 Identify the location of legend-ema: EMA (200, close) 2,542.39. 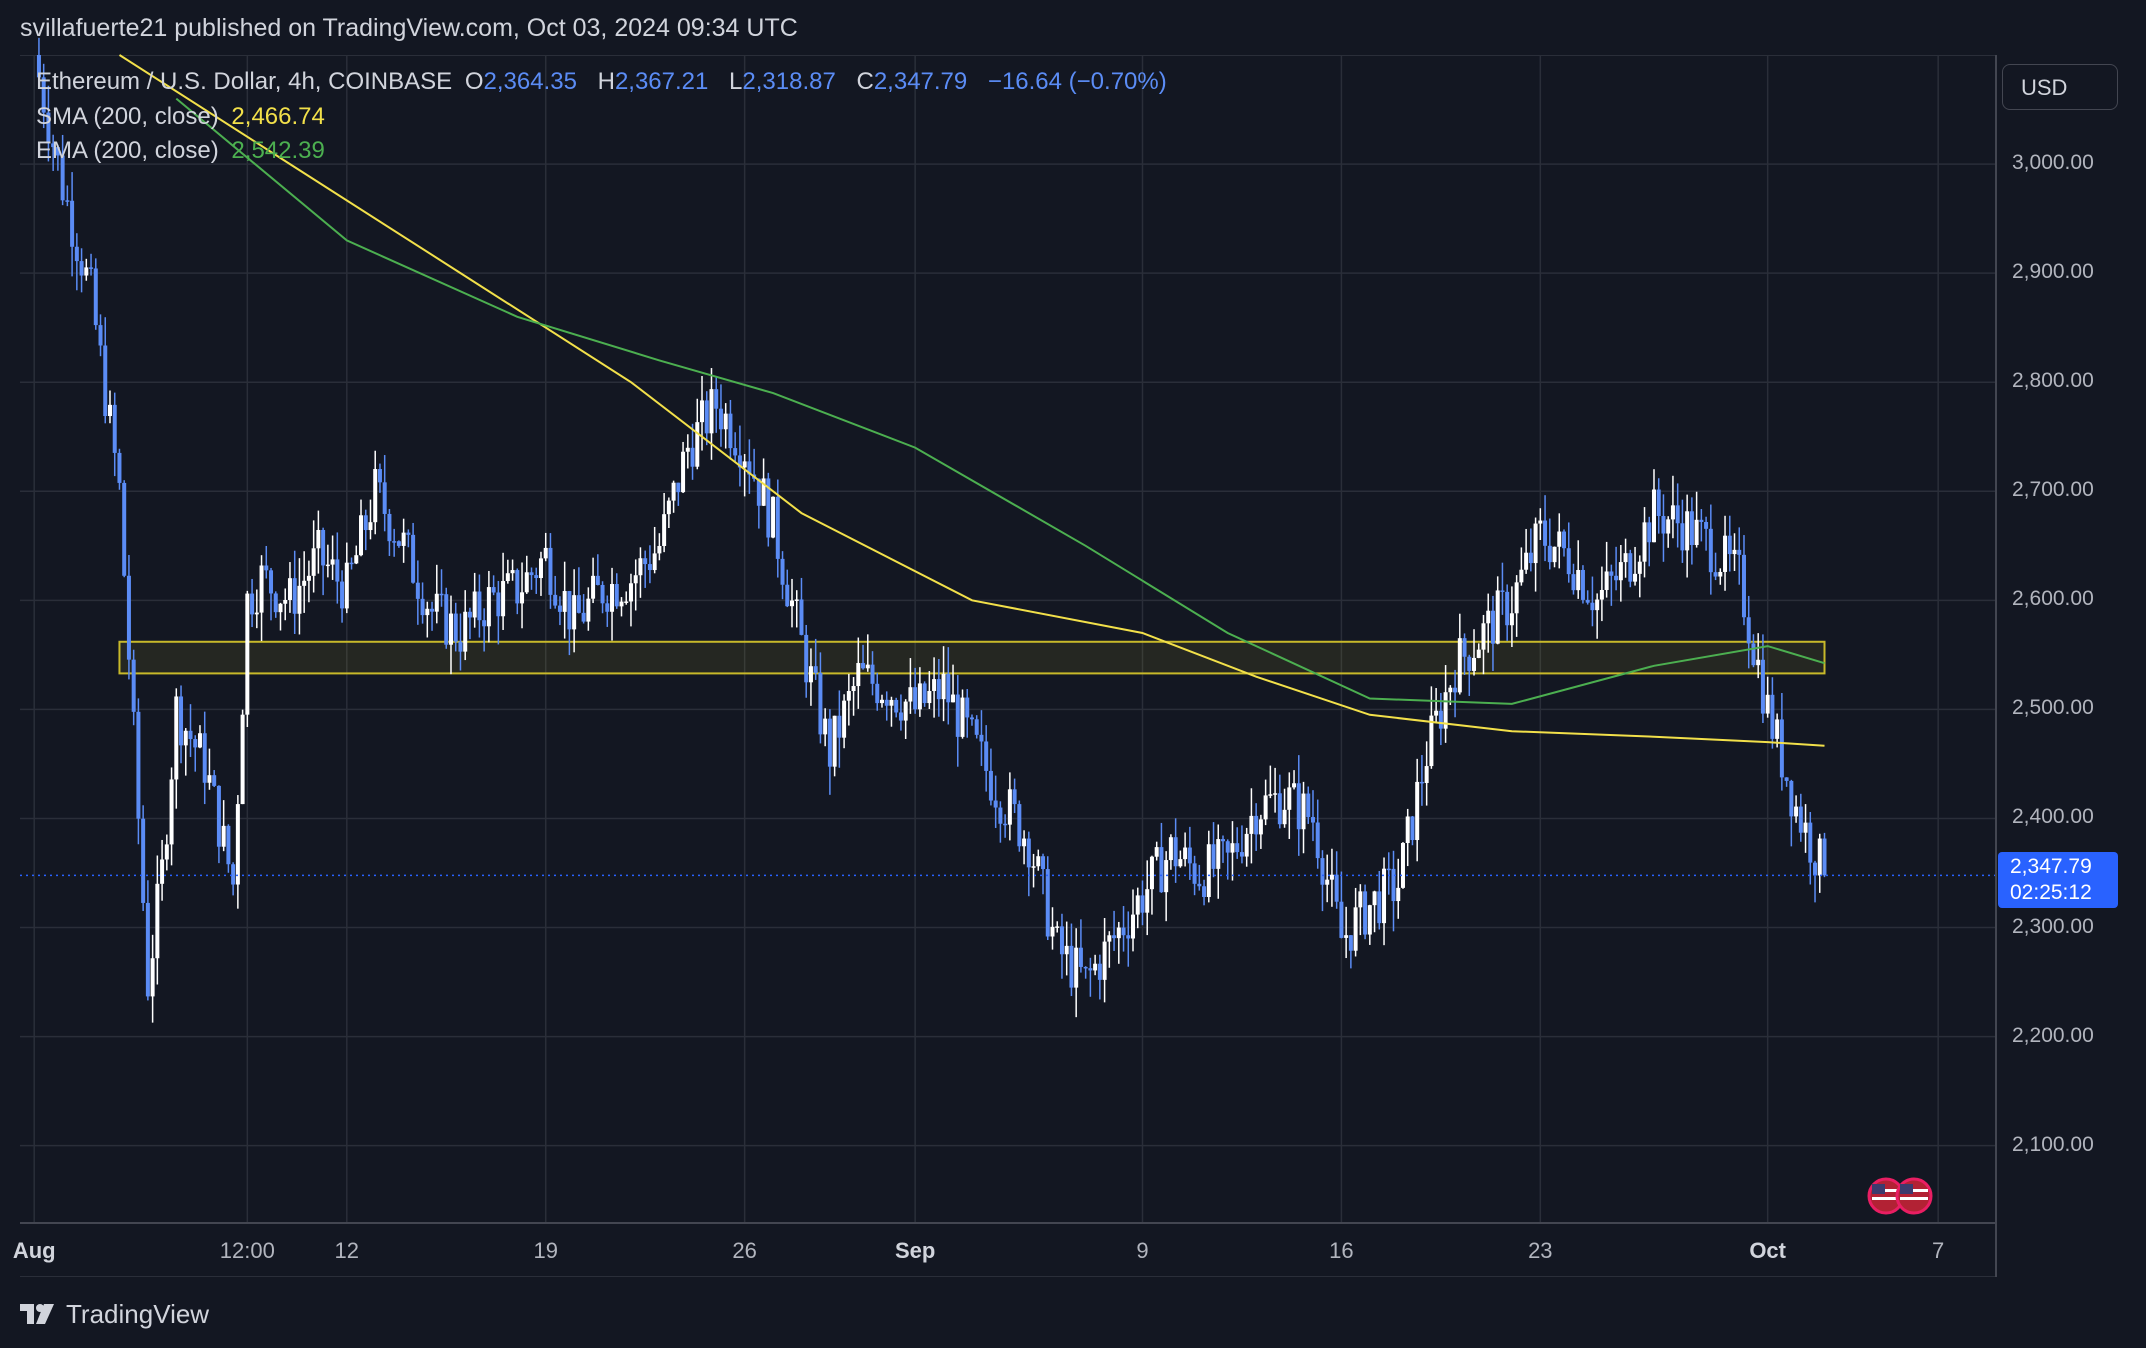
(183, 151).